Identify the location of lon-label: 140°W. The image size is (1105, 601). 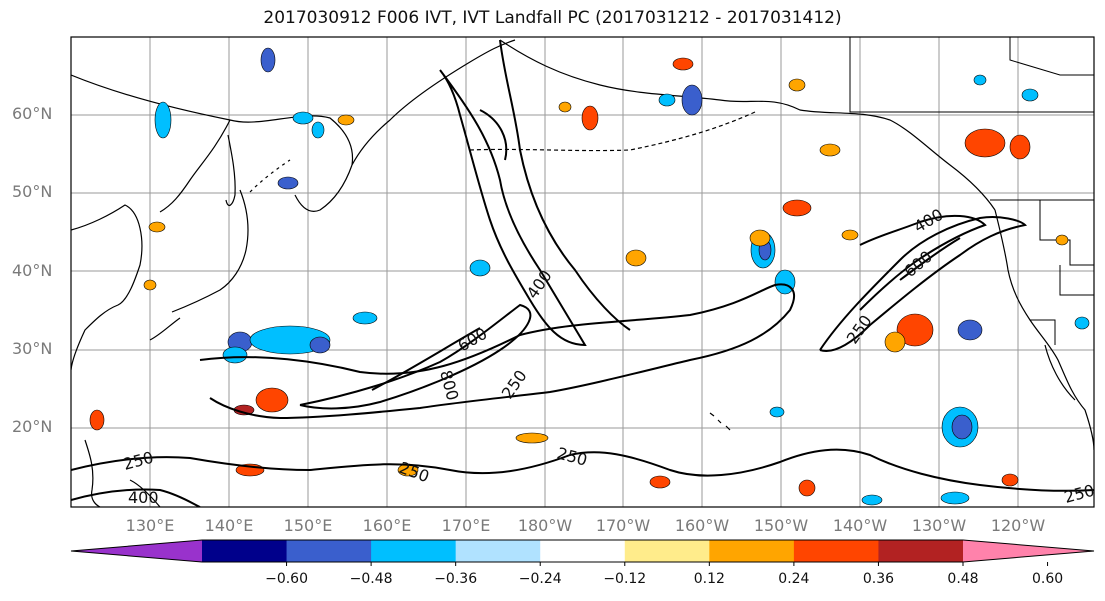
(860, 525).